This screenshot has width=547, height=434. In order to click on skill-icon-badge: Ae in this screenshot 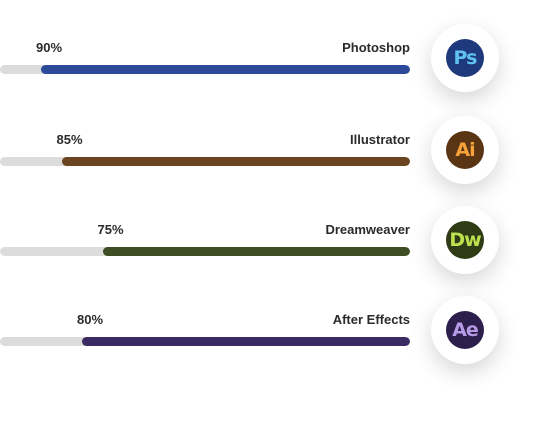, I will do `click(465, 330)`.